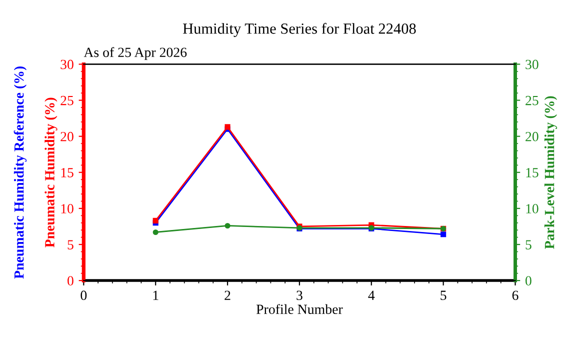 The width and height of the screenshot is (577, 338). Describe the element at coordinates (371, 295) in the screenshot. I see `x-tick-label: 4` at that location.